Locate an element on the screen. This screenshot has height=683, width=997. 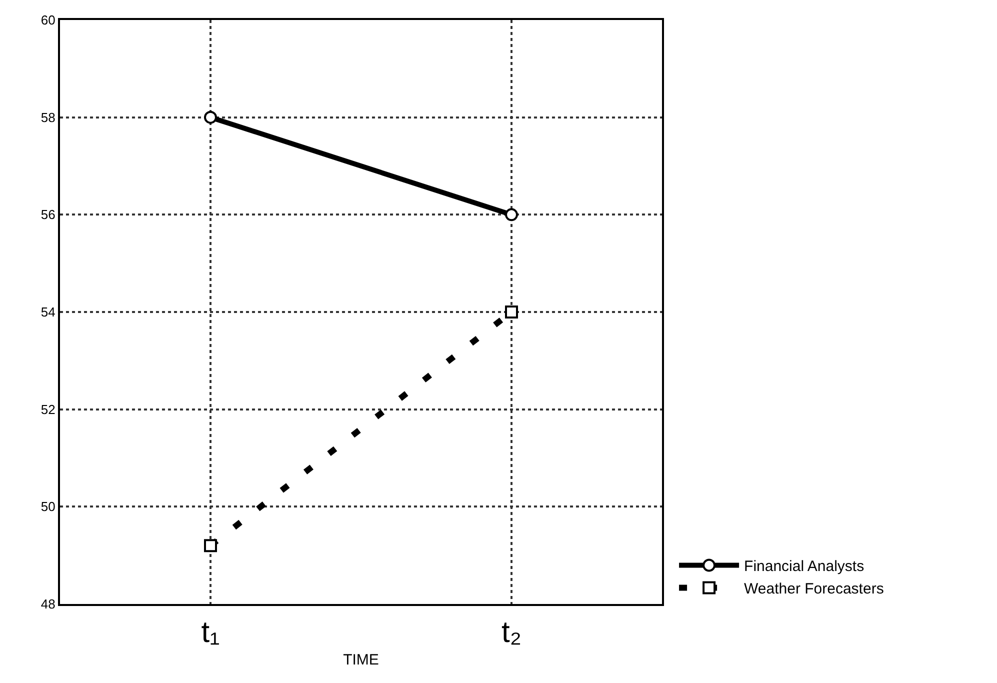
x-tick-label: t₂ is located at coordinates (512, 632).